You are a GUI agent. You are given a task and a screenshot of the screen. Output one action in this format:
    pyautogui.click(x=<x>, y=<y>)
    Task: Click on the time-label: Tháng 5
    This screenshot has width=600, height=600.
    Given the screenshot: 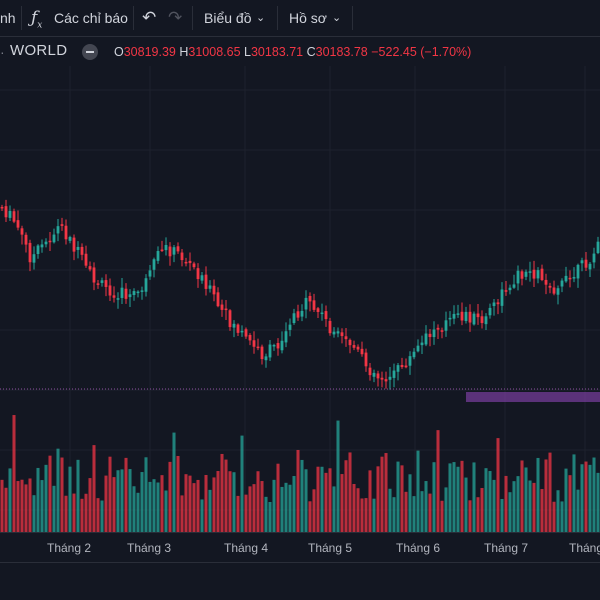 What is the action you would take?
    pyautogui.click(x=330, y=548)
    